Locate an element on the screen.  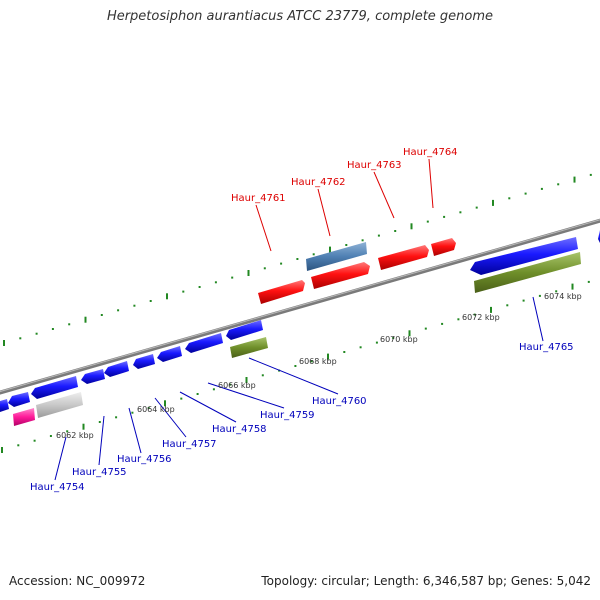
kbp-label-6062: 6062 kbp is located at coordinates (75, 435).